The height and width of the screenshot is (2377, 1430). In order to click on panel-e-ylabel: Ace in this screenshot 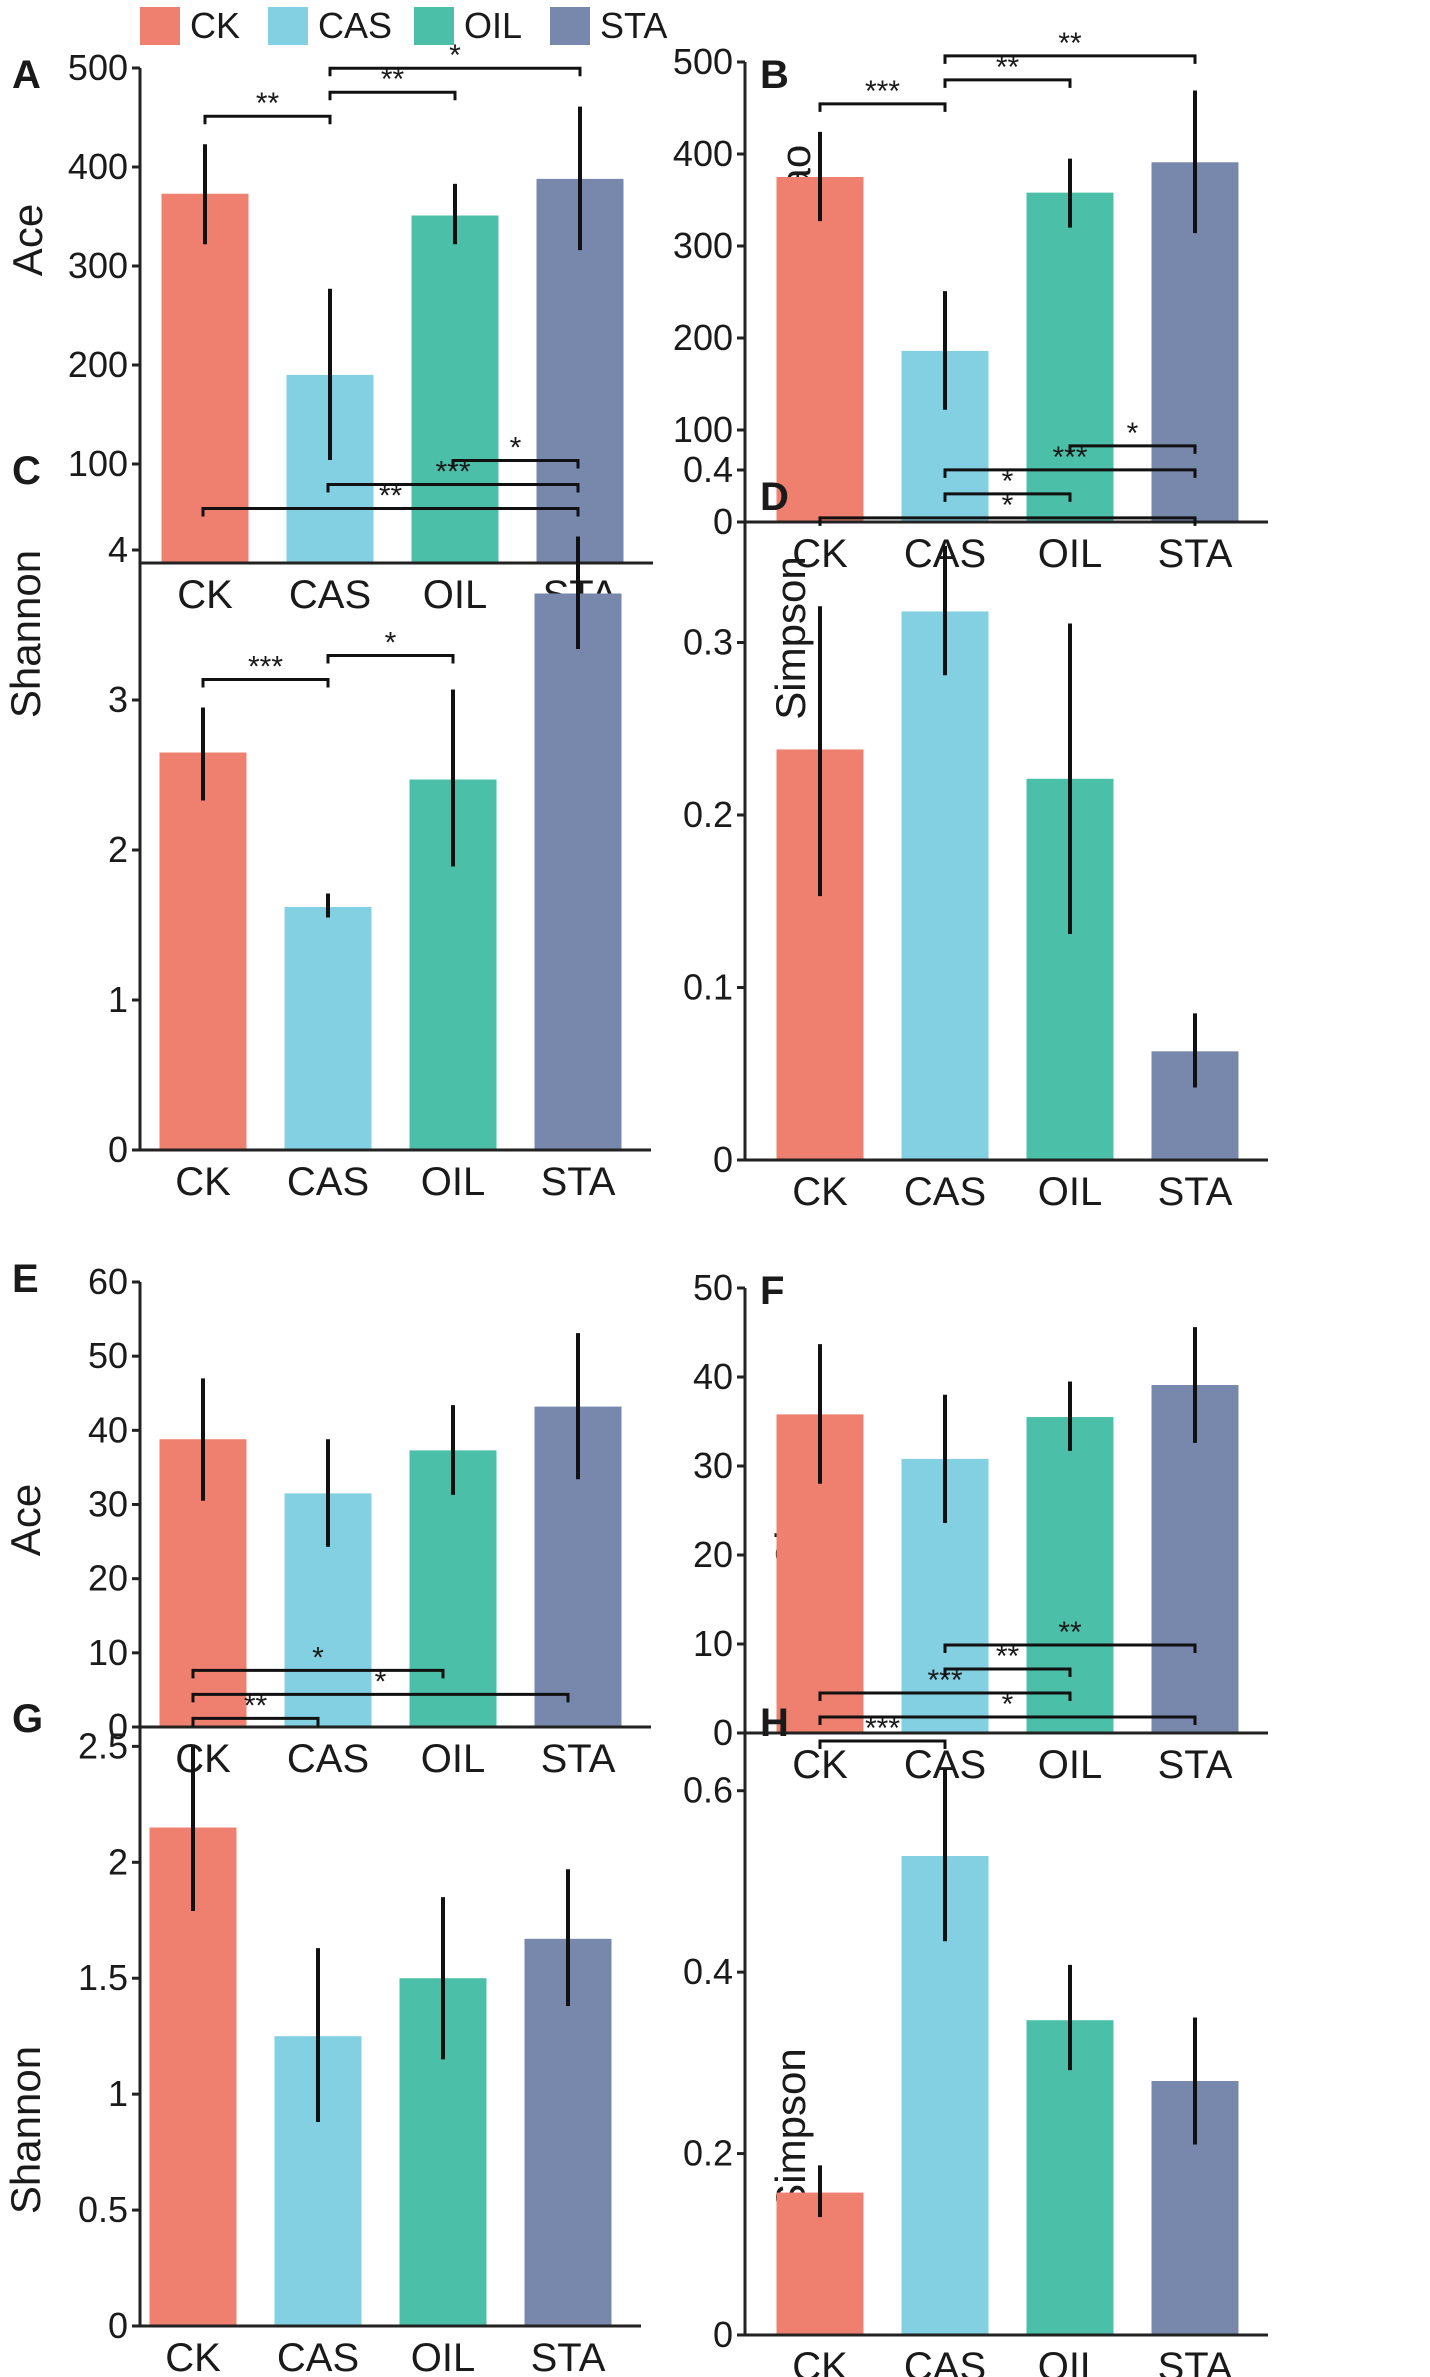, I will do `click(25, 1520)`.